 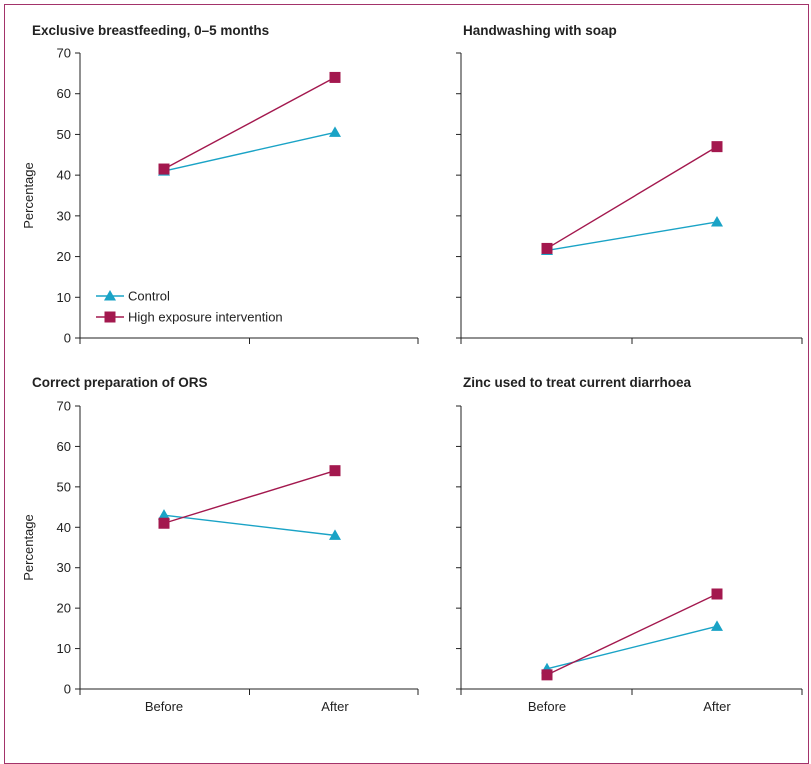 What do you see at coordinates (120, 382) in the screenshot?
I see `panel-title: Correct preparation of ORS` at bounding box center [120, 382].